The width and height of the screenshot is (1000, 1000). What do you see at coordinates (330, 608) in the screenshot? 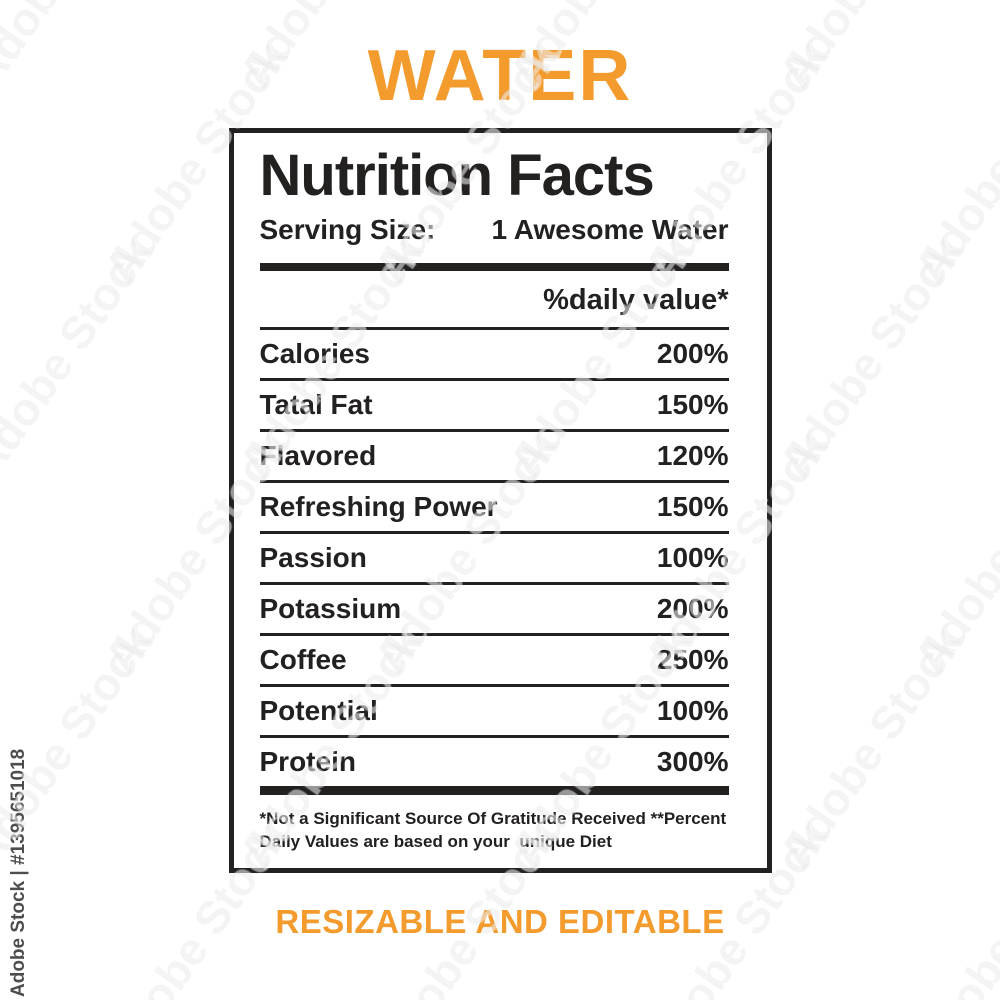
I see `nutrient-name: Potassium` at bounding box center [330, 608].